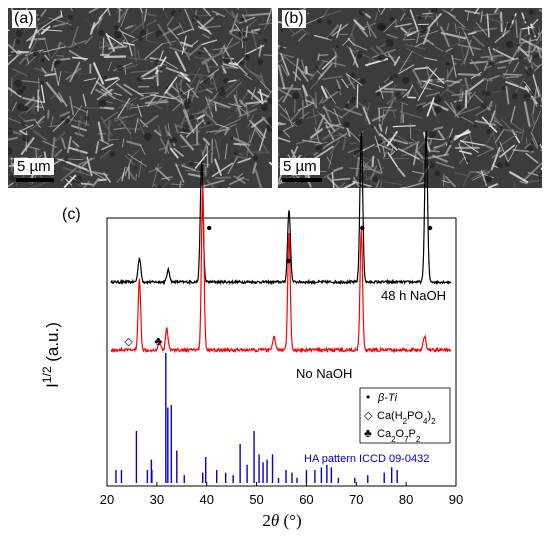 This screenshot has width=550, height=540. Describe the element at coordinates (368, 397) in the screenshot. I see `legend-symbol-beta-ti: •` at that location.